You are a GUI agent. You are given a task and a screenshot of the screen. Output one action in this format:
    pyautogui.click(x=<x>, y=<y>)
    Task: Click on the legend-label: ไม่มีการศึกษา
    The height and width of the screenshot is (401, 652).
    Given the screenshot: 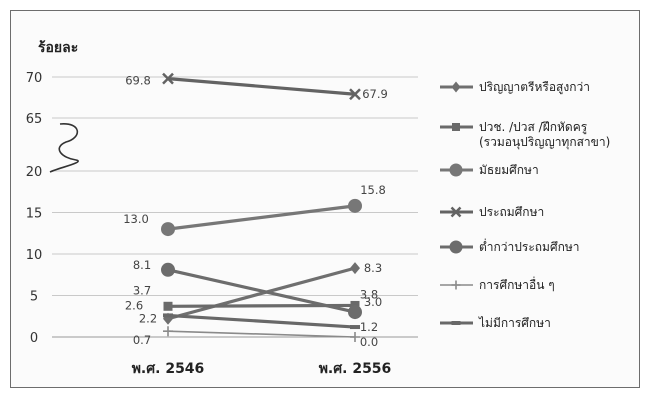 What is the action you would take?
    pyautogui.click(x=514, y=323)
    